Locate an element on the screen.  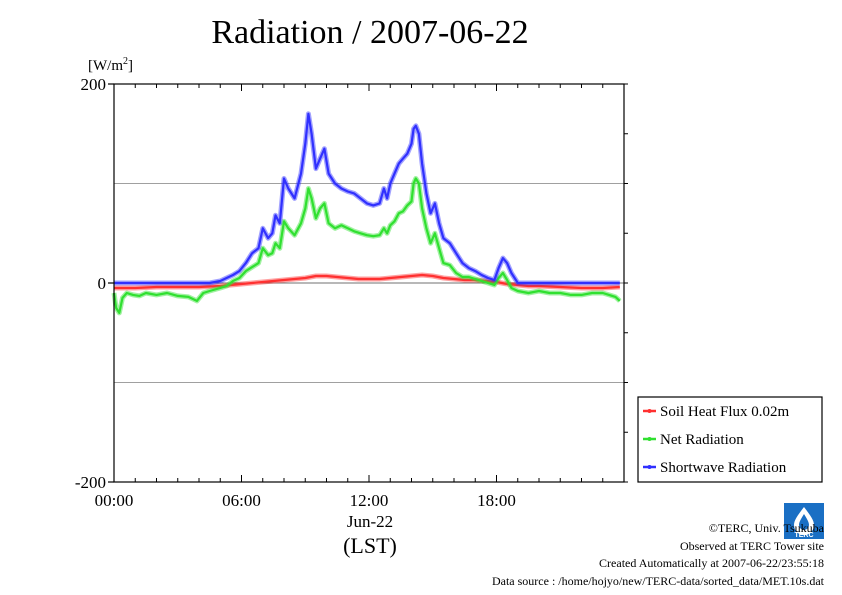
legend-box is located at coordinates (730, 439).